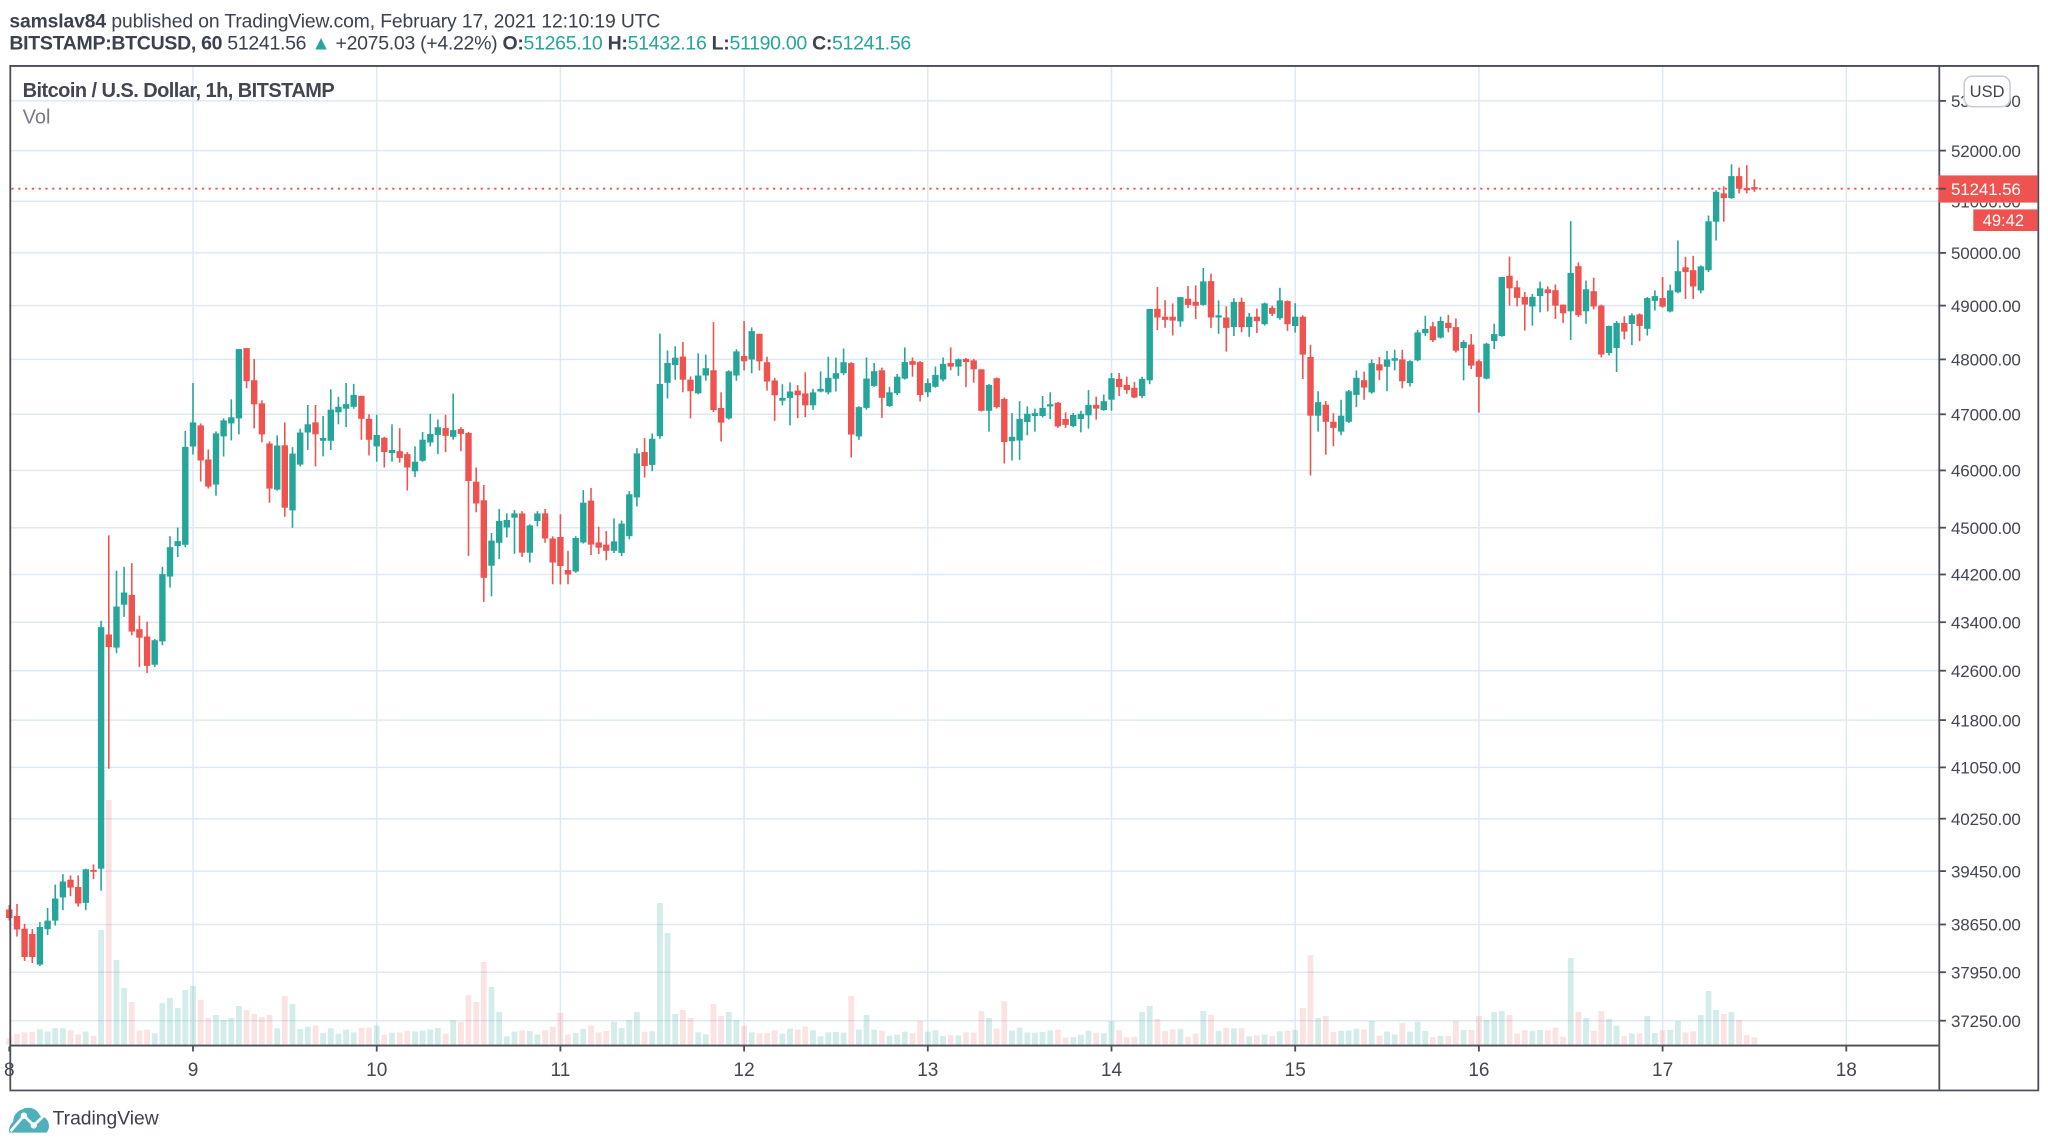 The height and width of the screenshot is (1146, 2048). I want to click on svg-text: 40250.00, so click(1986, 819).